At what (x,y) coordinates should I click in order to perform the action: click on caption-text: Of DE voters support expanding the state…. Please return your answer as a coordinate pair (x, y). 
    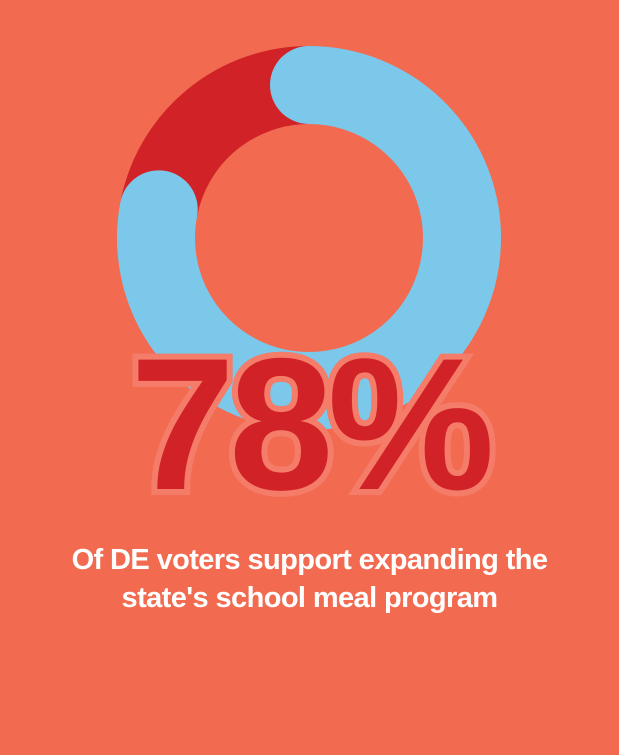
    Looking at the image, I should click on (309, 579).